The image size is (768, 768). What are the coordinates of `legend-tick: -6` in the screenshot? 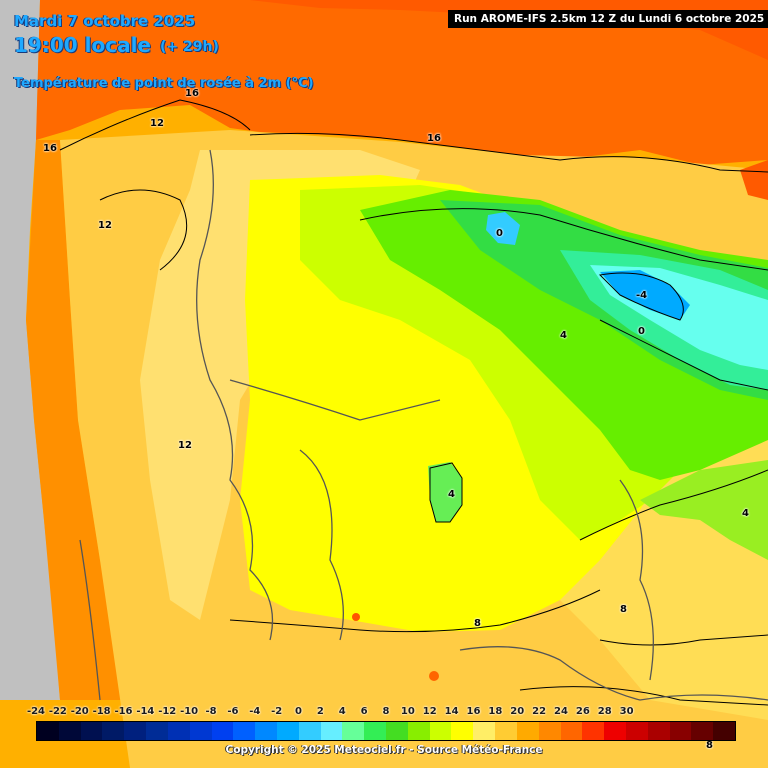 It's located at (233, 711).